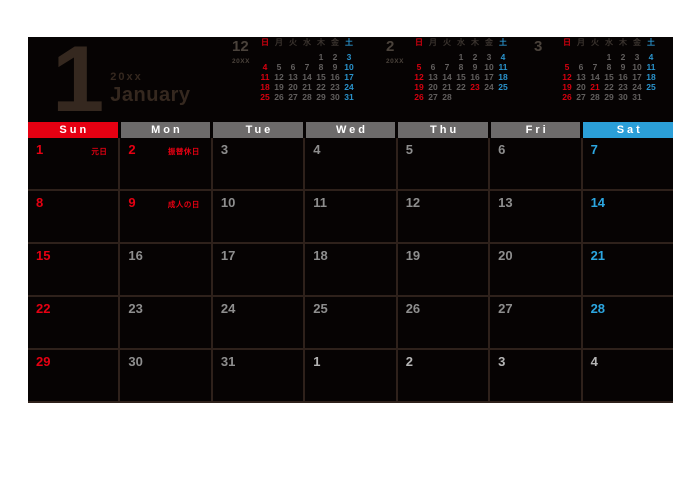 Image resolution: width=700 pixels, height=482 pixels. What do you see at coordinates (258, 269) in the screenshot?
I see `date-cell: 17` at bounding box center [258, 269].